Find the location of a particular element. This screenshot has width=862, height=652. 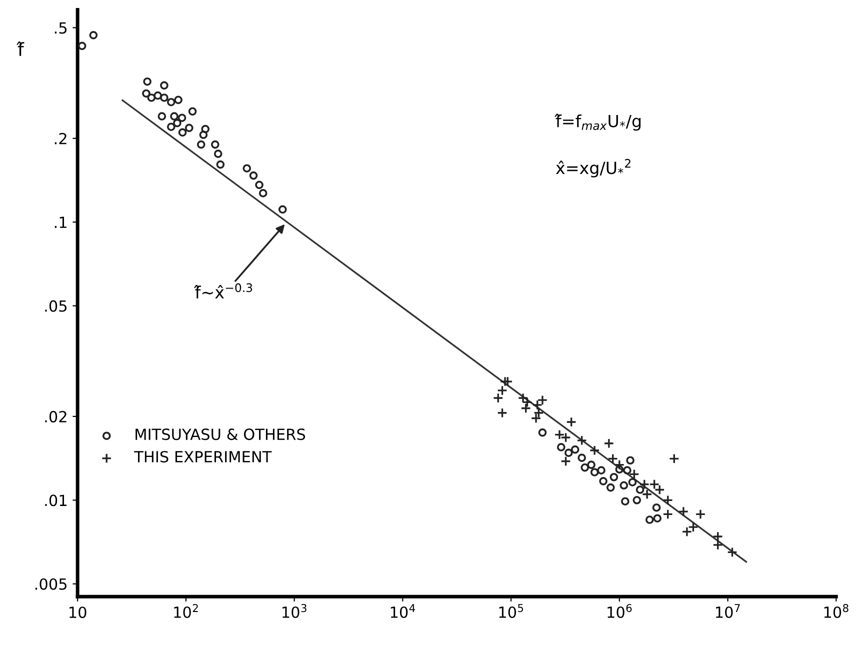

y-tick-label: .05 is located at coordinates (56, 306).